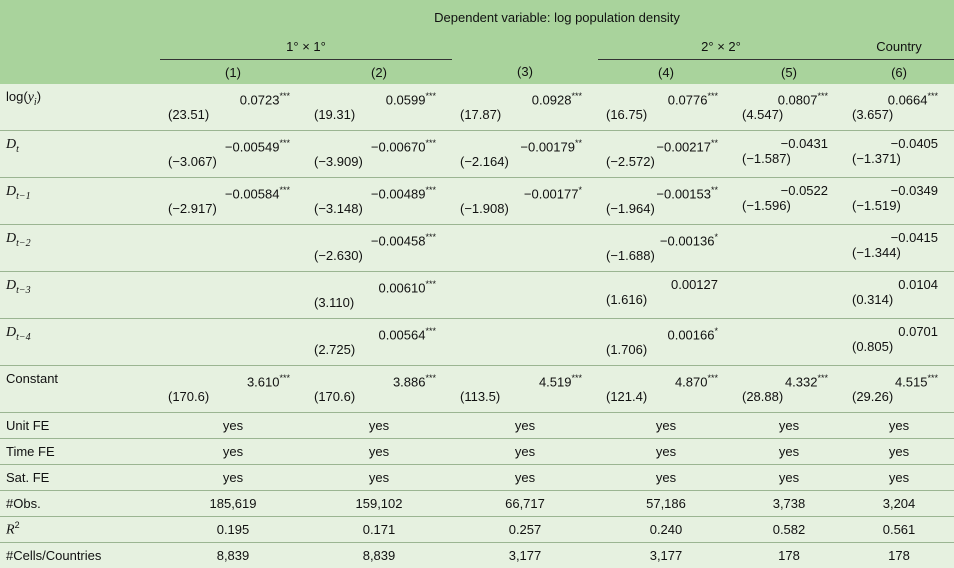  I want to click on coefficient-cell: 0.0928***(17.87), so click(525, 107).